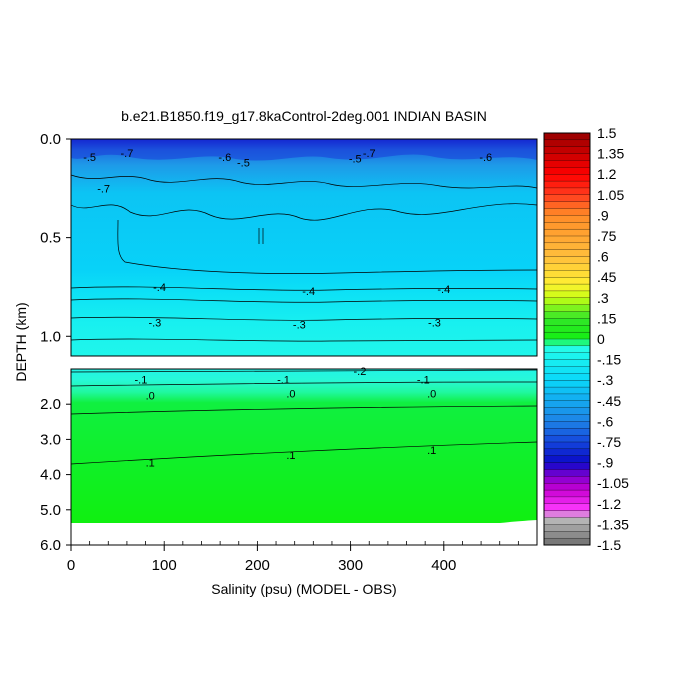  I want to click on colorbar-label: .6, so click(603, 257).